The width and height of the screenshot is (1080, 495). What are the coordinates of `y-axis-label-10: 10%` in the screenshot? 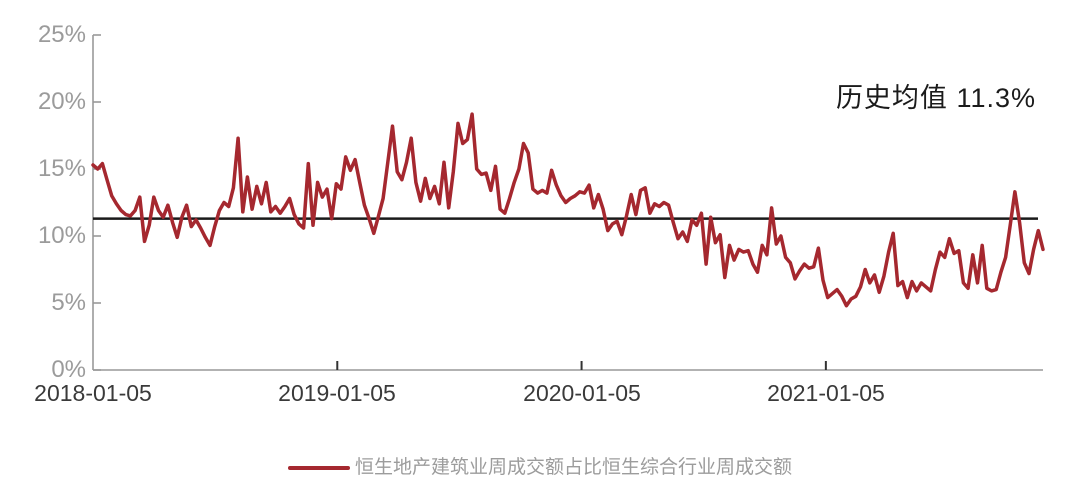 It's located at (61, 235).